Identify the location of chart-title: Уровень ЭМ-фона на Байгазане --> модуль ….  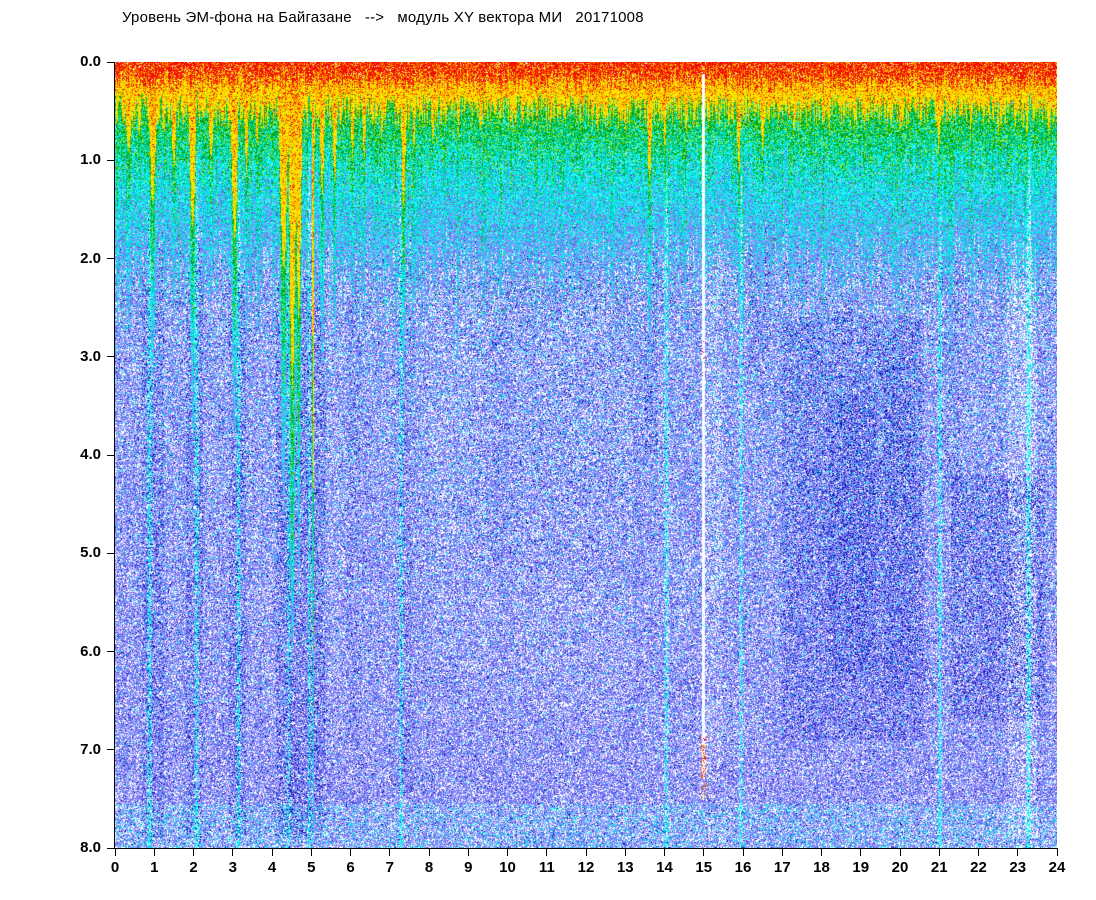
(383, 17).